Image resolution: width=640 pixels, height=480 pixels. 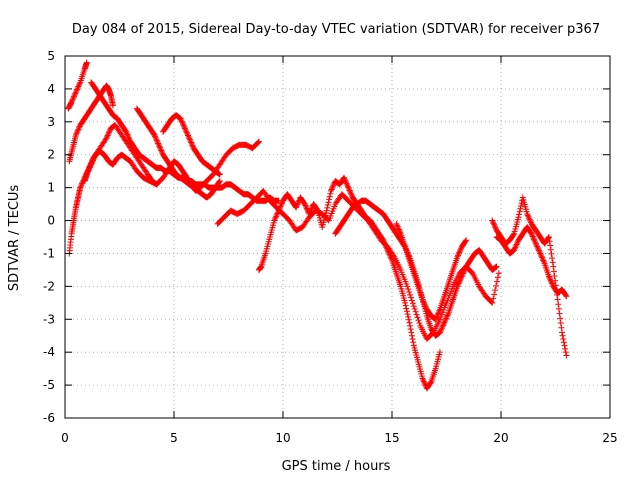 What do you see at coordinates (349, 283) in the screenshot?
I see `series-track-i` at bounding box center [349, 283].